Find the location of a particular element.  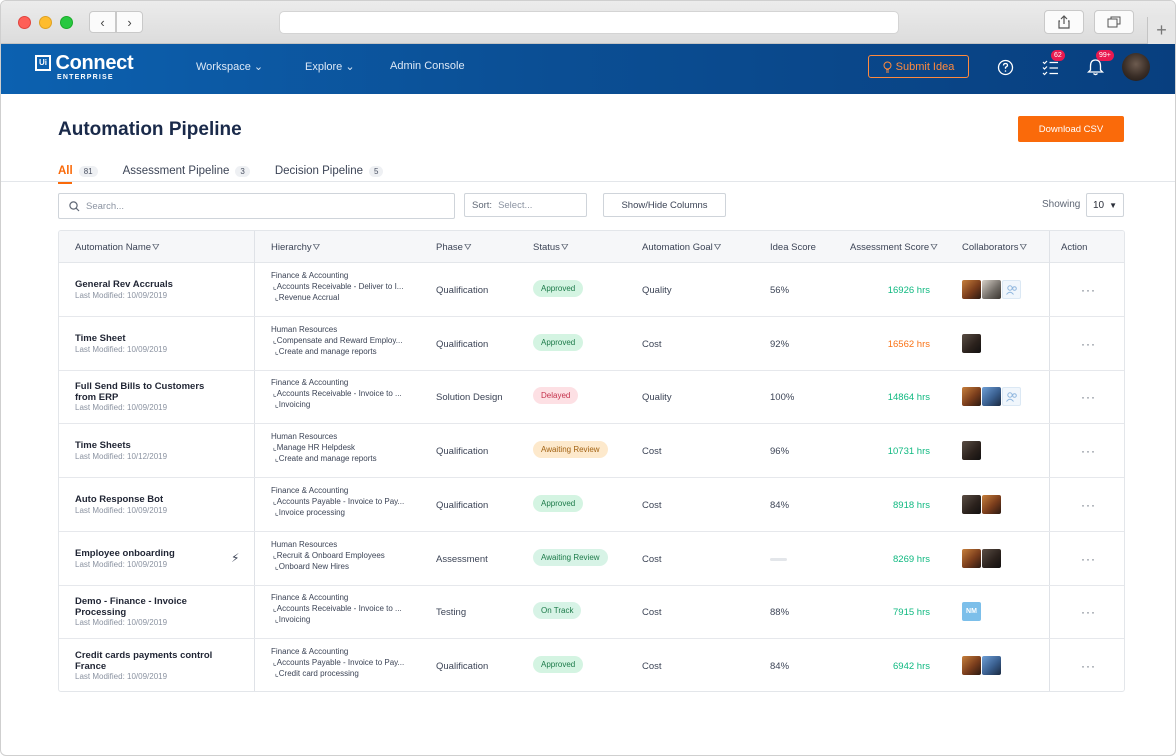

help-button is located at coordinates (1005, 67).